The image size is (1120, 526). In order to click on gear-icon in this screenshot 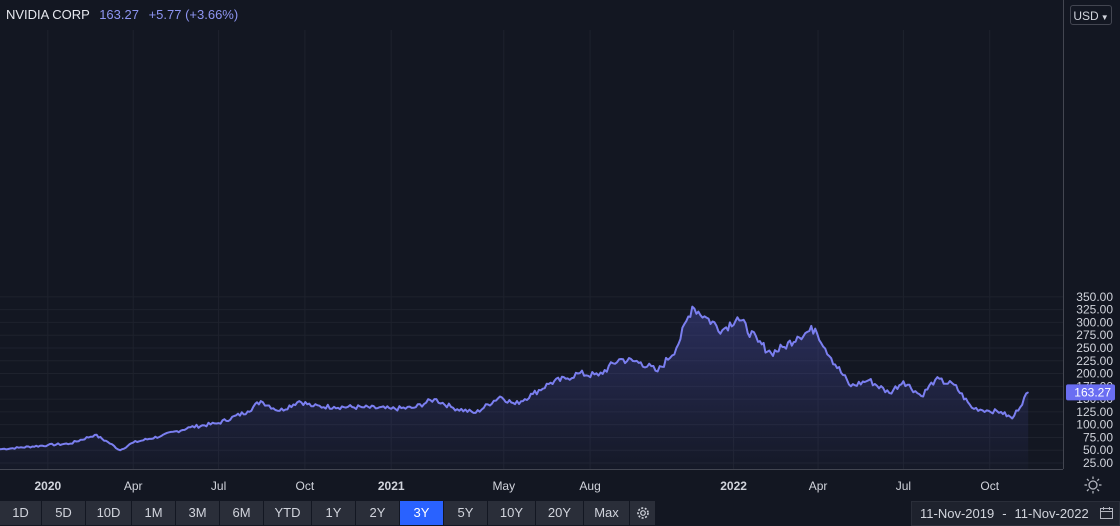, I will do `click(643, 513)`.